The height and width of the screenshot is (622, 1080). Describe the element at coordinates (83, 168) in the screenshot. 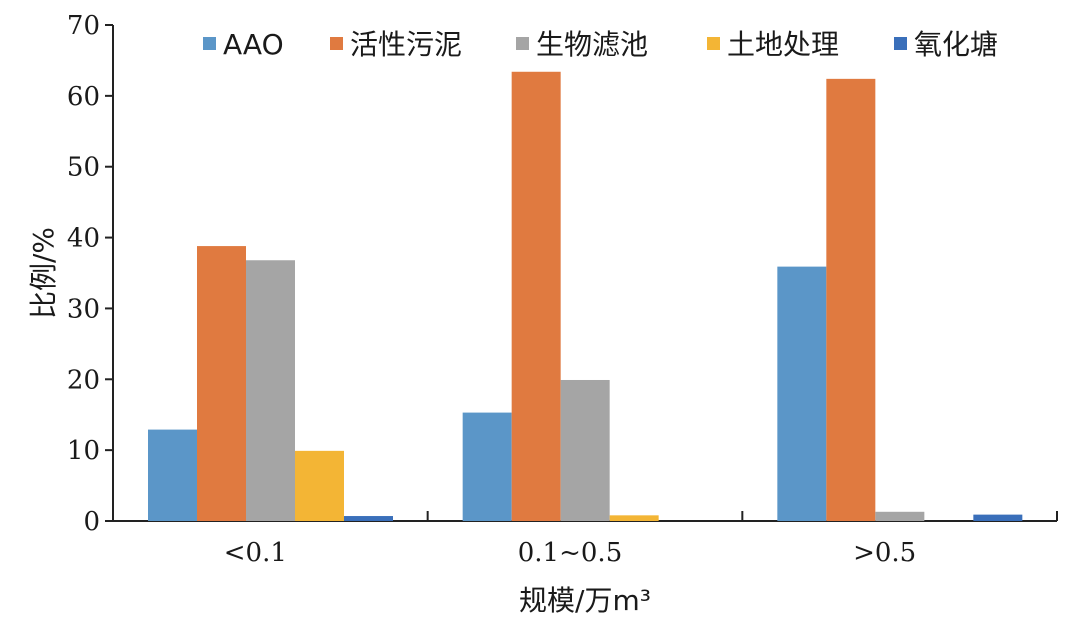

I see `y-tick-label: 50` at that location.